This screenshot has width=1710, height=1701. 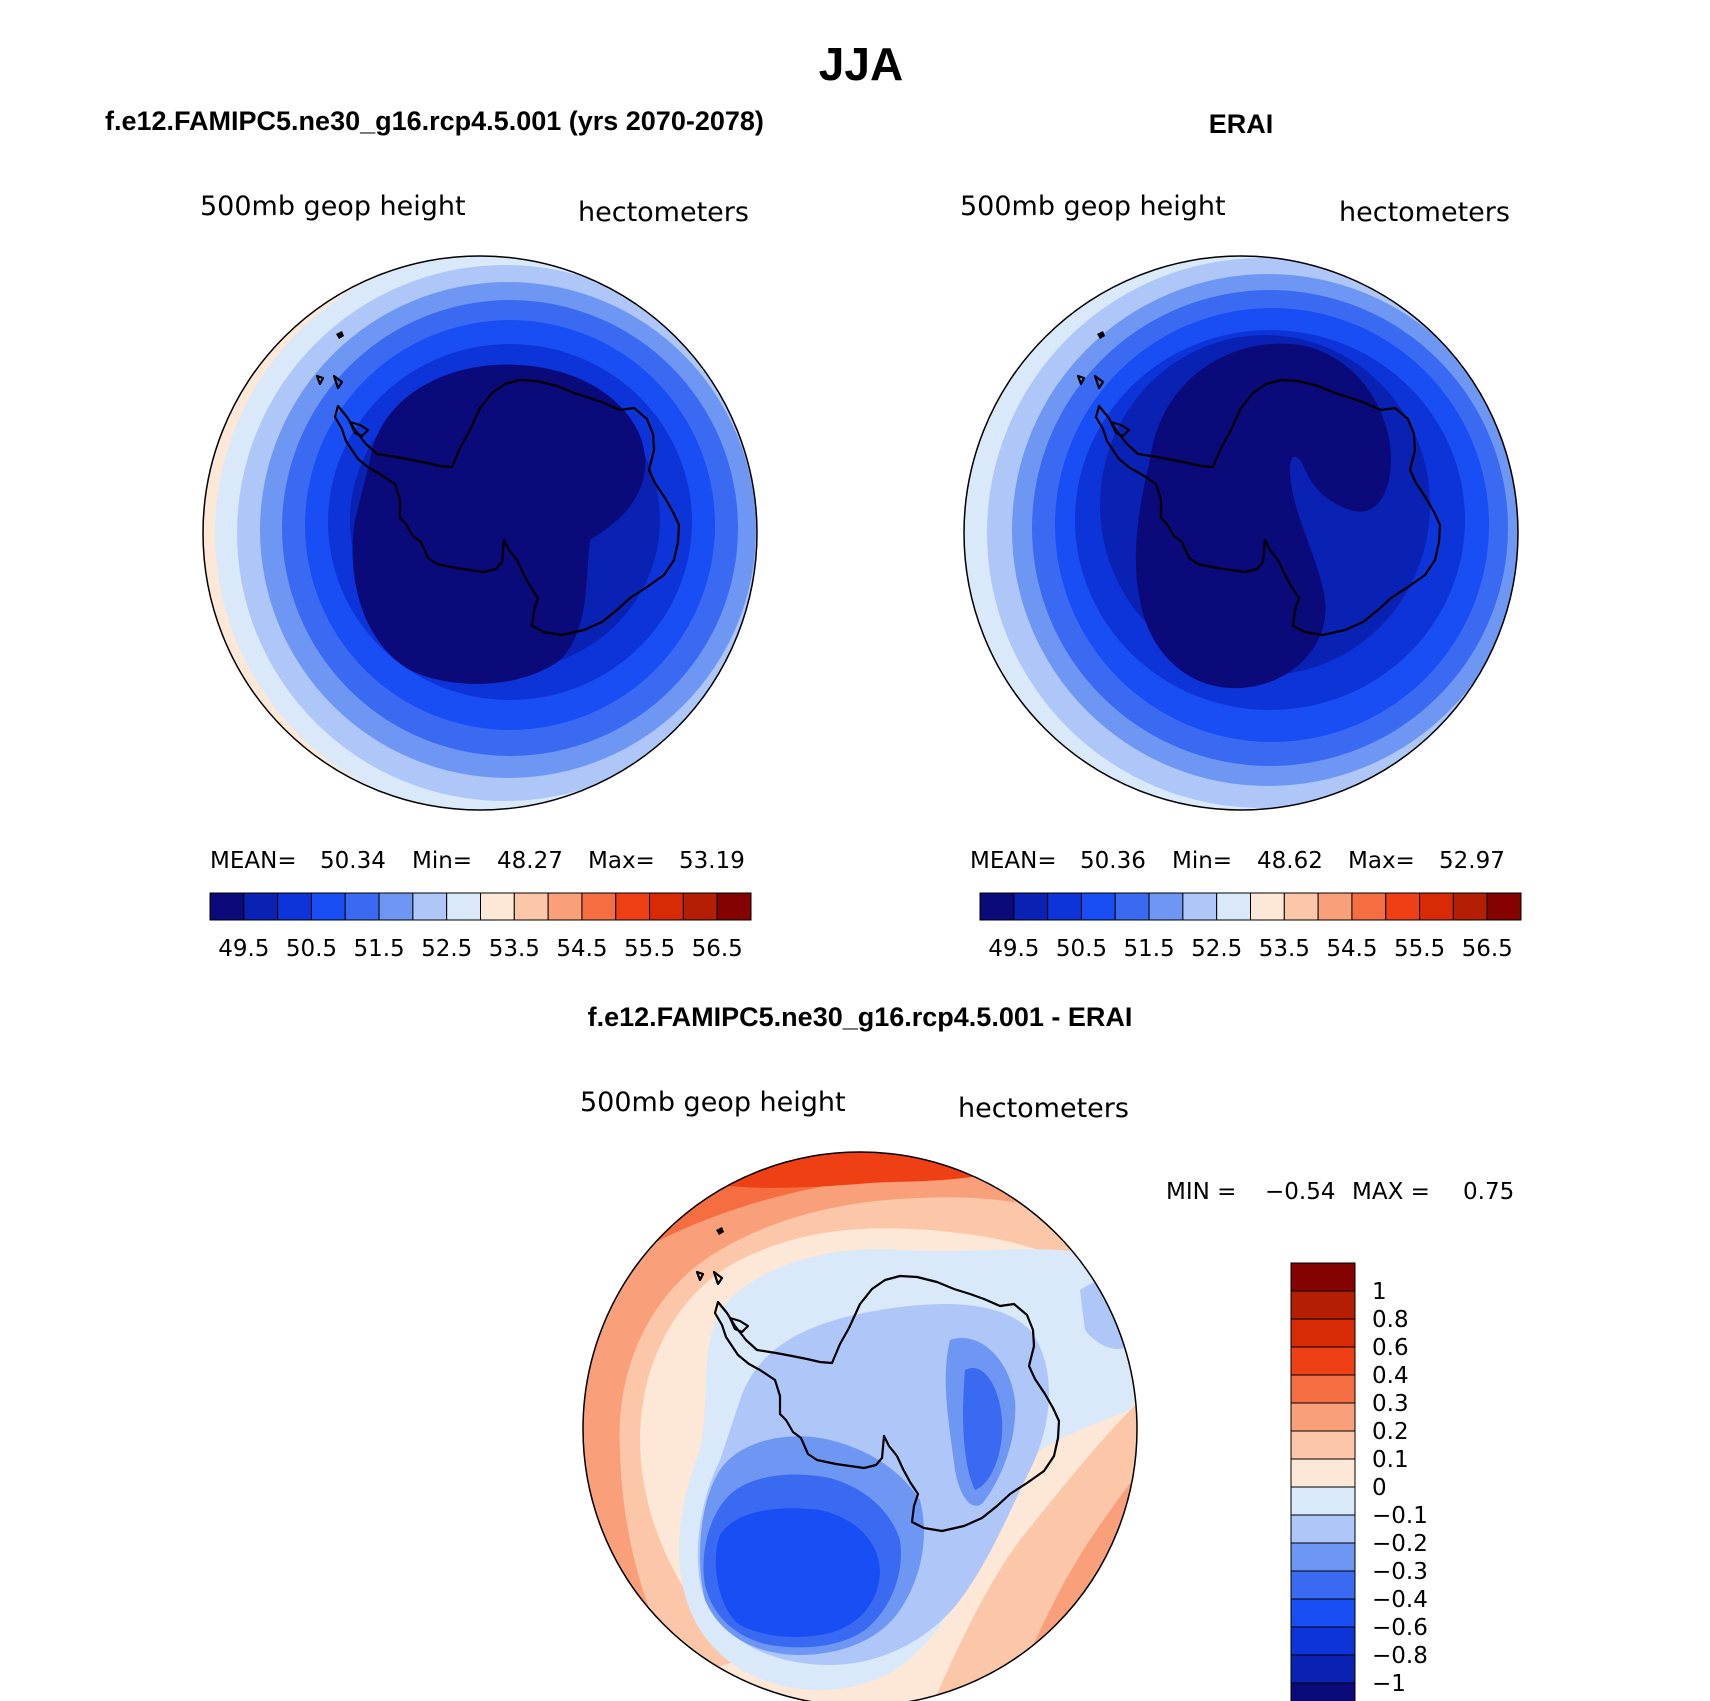 I want to click on map-obs, so click(x=1241, y=533).